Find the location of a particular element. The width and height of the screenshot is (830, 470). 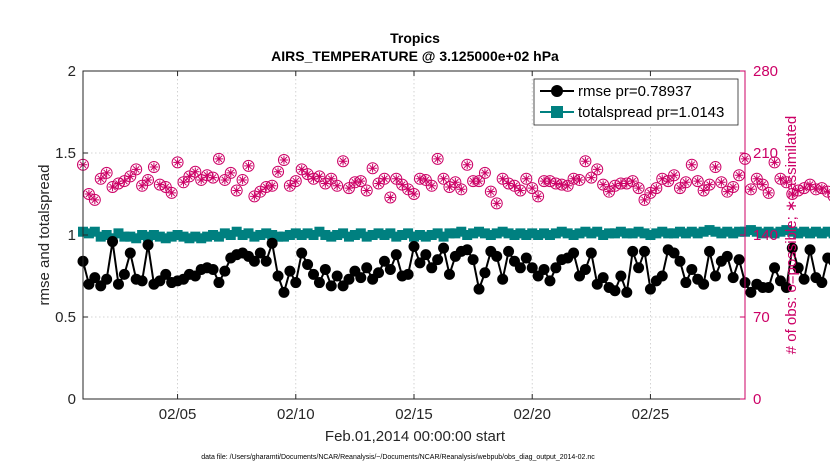

y-axis-left-label: rmse and totalspread is located at coordinates (44, 235).